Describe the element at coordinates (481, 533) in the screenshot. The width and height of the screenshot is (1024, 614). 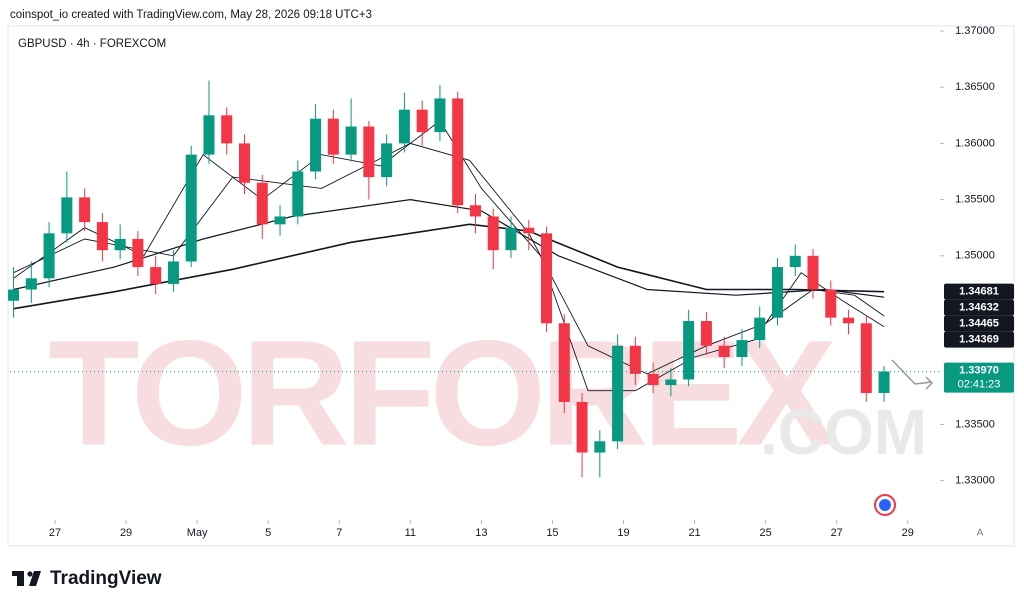
I see `x-tick-label: 13` at that location.